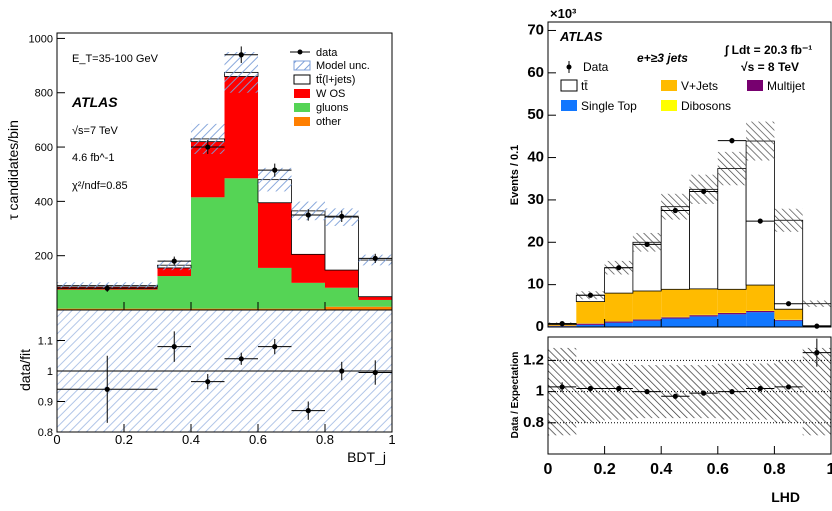 This screenshot has height=511, width=832. I want to click on right-ratio-points, so click(689, 368).